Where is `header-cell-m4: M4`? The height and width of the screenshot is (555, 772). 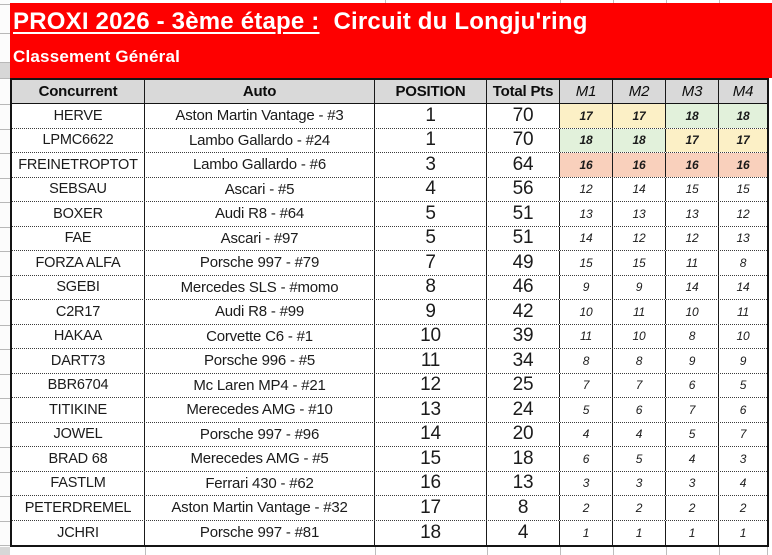
header-cell-m4: M4 is located at coordinates (743, 91).